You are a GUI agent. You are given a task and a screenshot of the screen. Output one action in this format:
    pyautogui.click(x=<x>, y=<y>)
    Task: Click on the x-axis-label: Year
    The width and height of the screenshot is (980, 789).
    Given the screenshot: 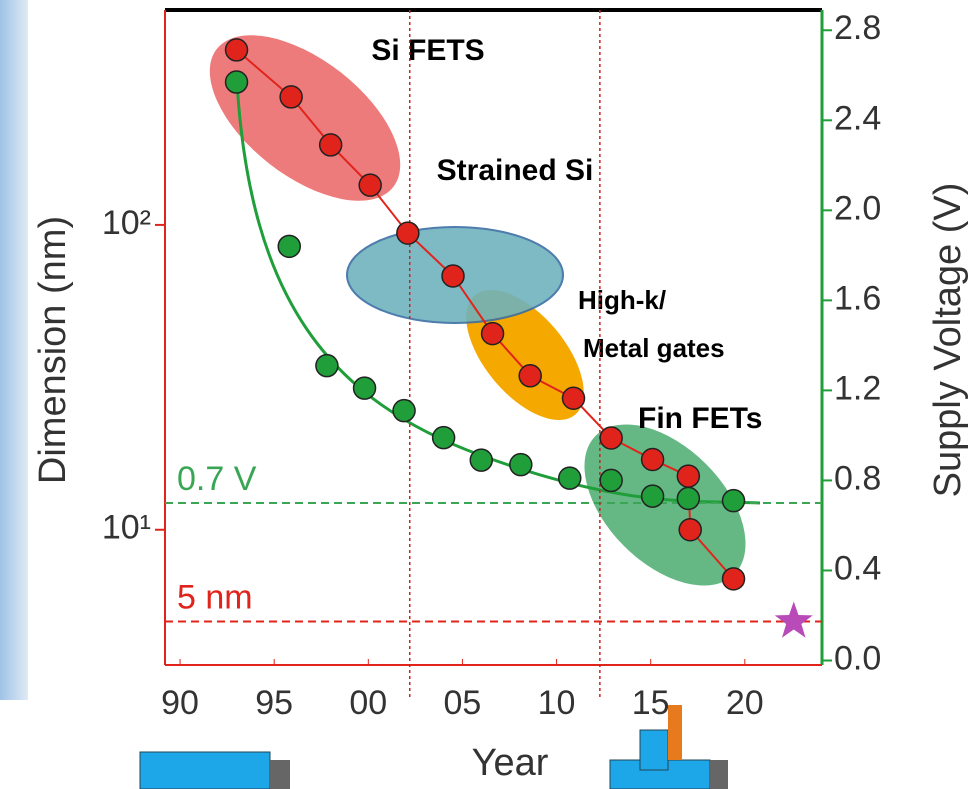 What is the action you would take?
    pyautogui.click(x=510, y=763)
    